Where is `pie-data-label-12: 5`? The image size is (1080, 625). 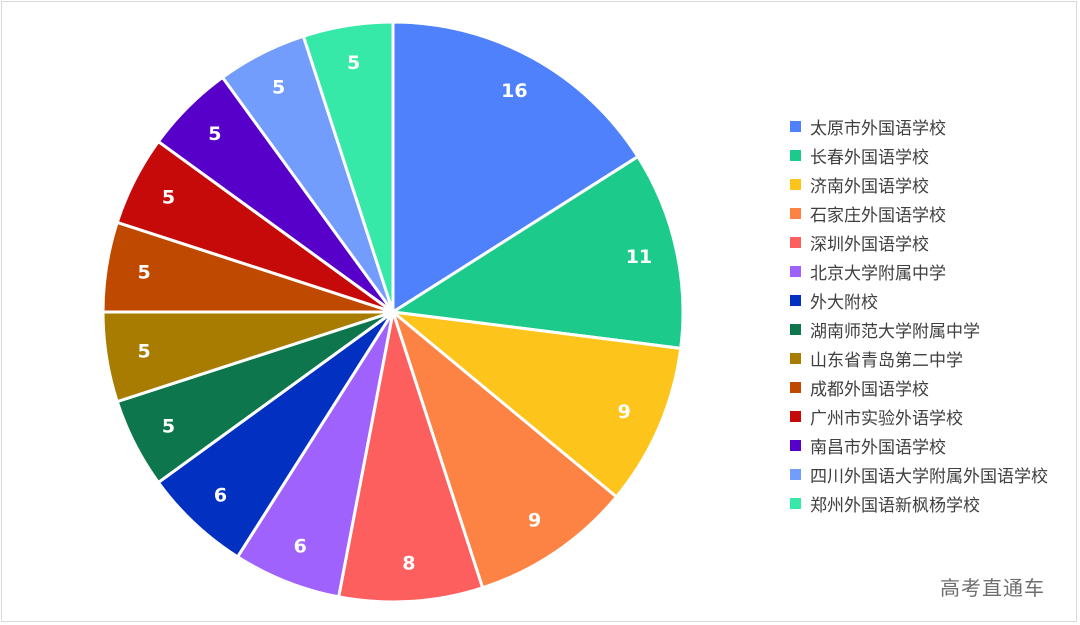 pie-data-label-12: 5 is located at coordinates (278, 87).